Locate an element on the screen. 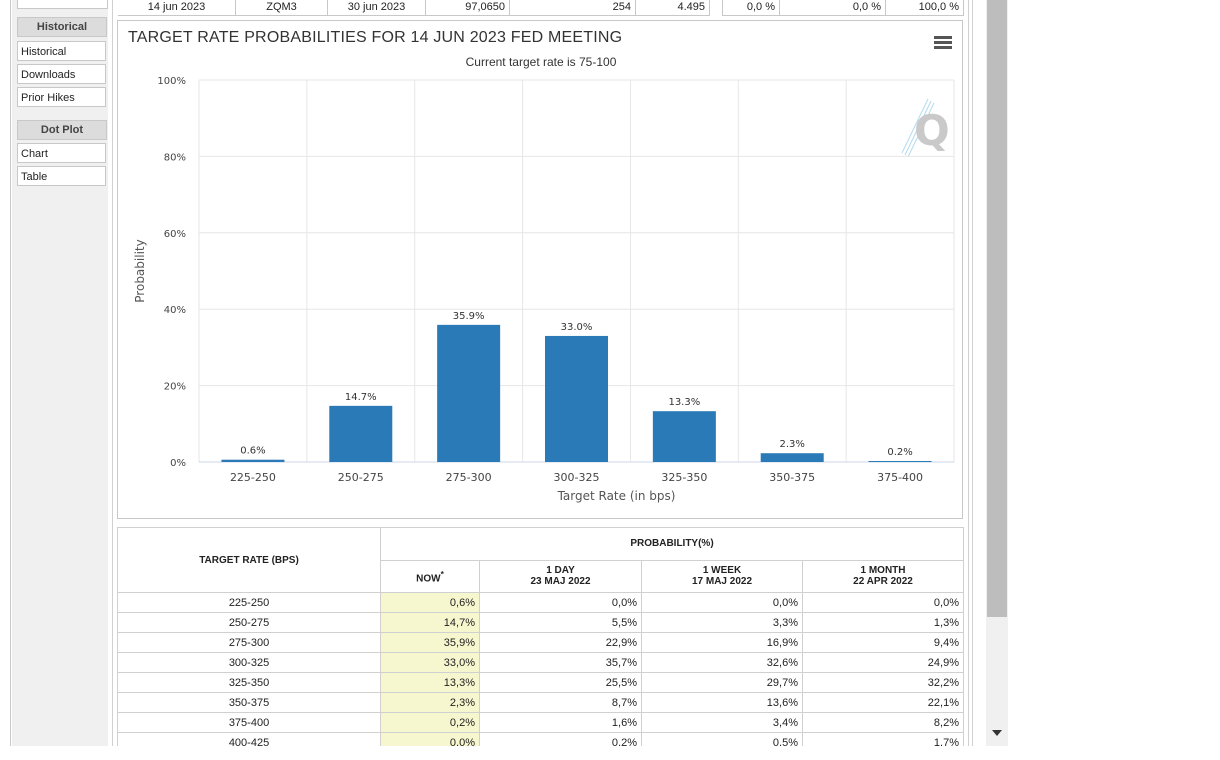  cell-rate: 300-325 is located at coordinates (249, 662).